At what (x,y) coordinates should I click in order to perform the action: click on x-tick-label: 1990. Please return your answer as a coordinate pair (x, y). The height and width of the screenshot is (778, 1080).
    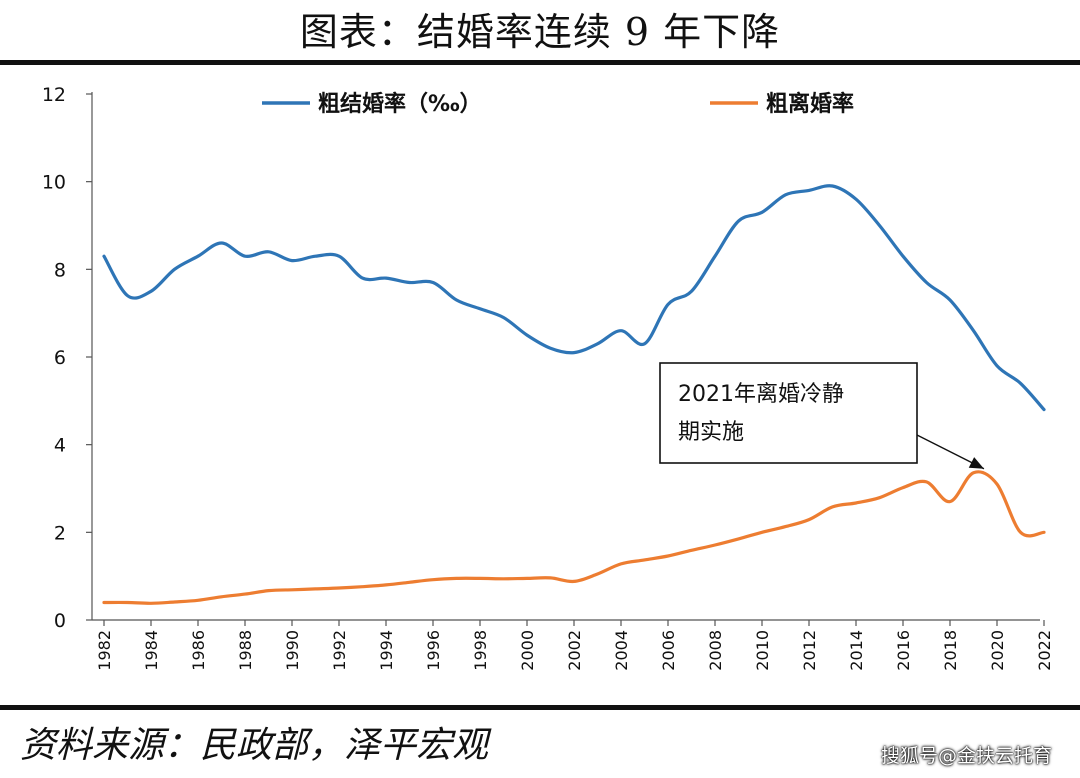
    Looking at the image, I should click on (292, 650).